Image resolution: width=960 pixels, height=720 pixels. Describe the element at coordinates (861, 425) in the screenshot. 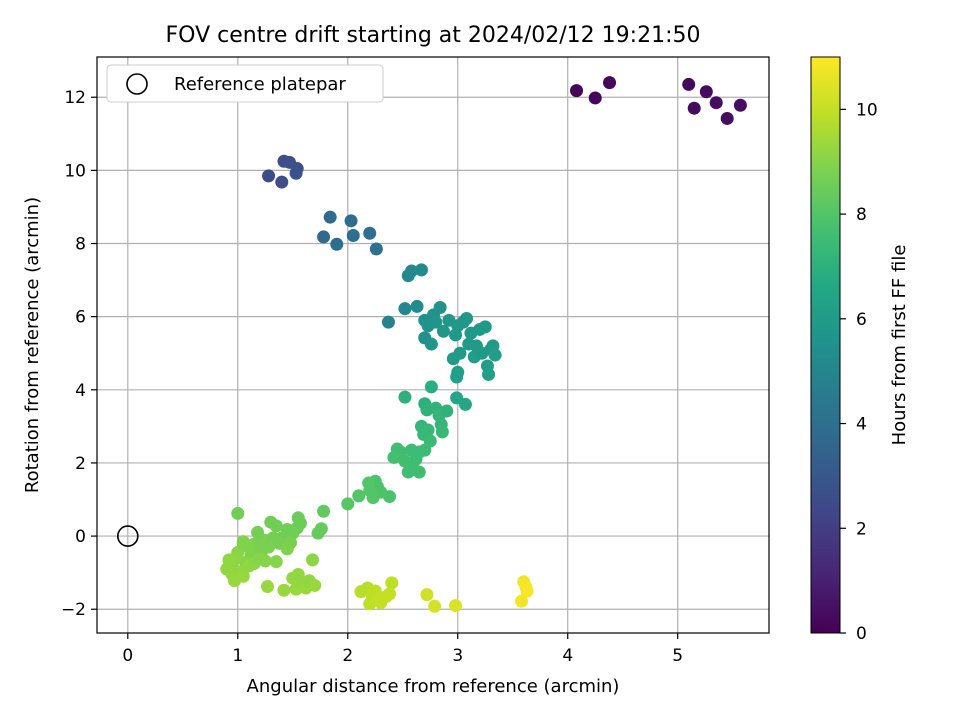

I see `colorbar-tick-label: 4` at that location.